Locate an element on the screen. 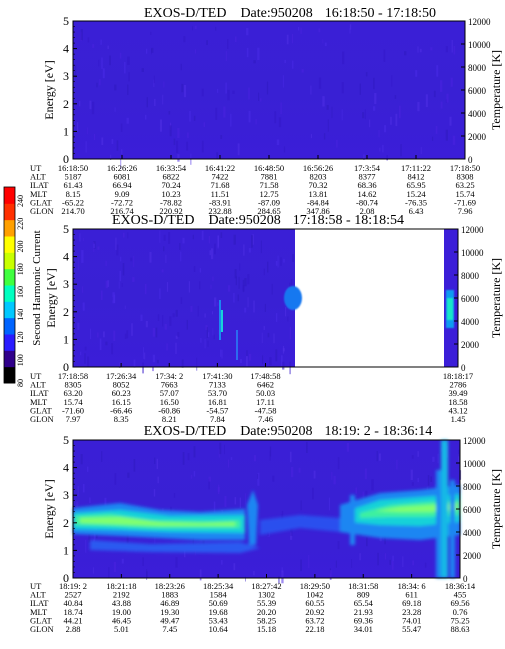 This screenshot has width=505, height=649. panel-3-eph-glat-1: 46.45 is located at coordinates (121, 620).